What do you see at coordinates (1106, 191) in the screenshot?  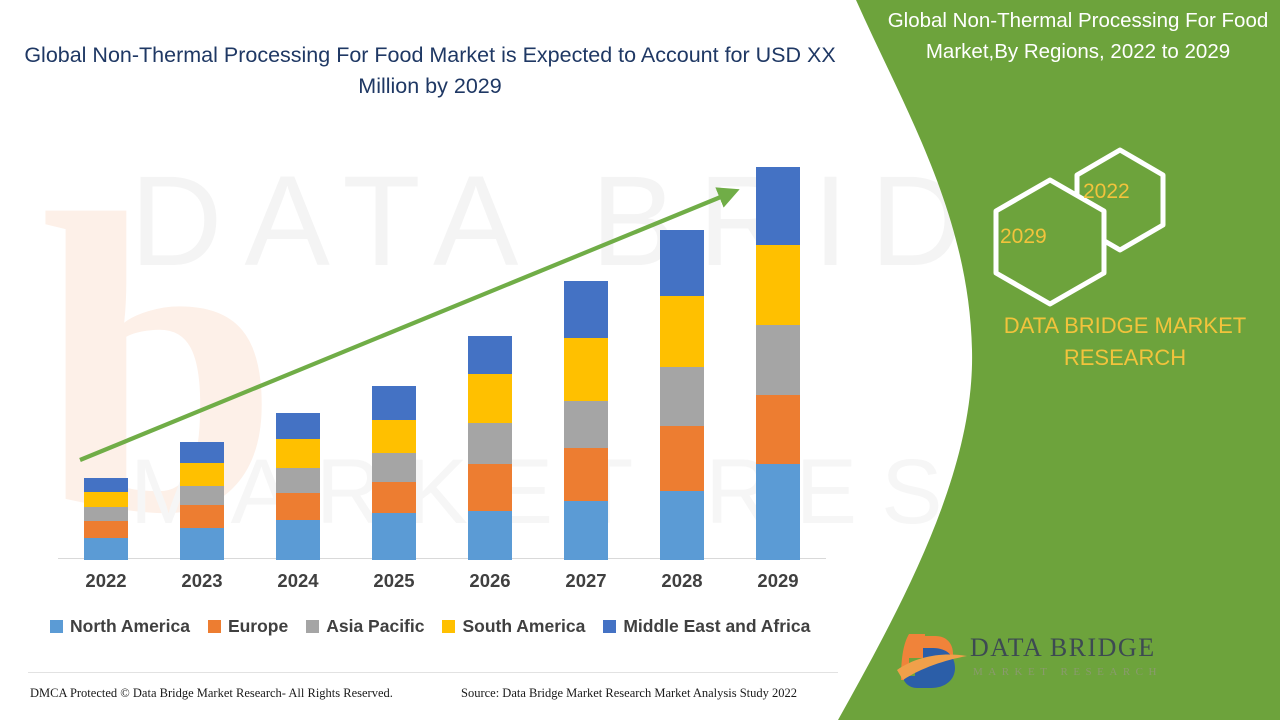 I see `hexagon-label-end-year: 2022` at bounding box center [1106, 191].